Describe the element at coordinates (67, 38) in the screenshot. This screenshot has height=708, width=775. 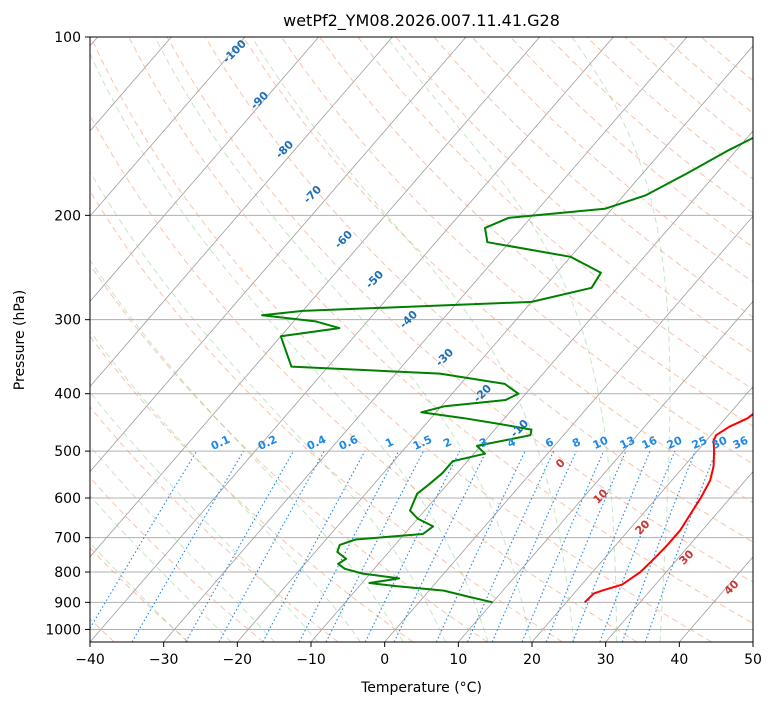
I see `y-tick-label: 100` at that location.